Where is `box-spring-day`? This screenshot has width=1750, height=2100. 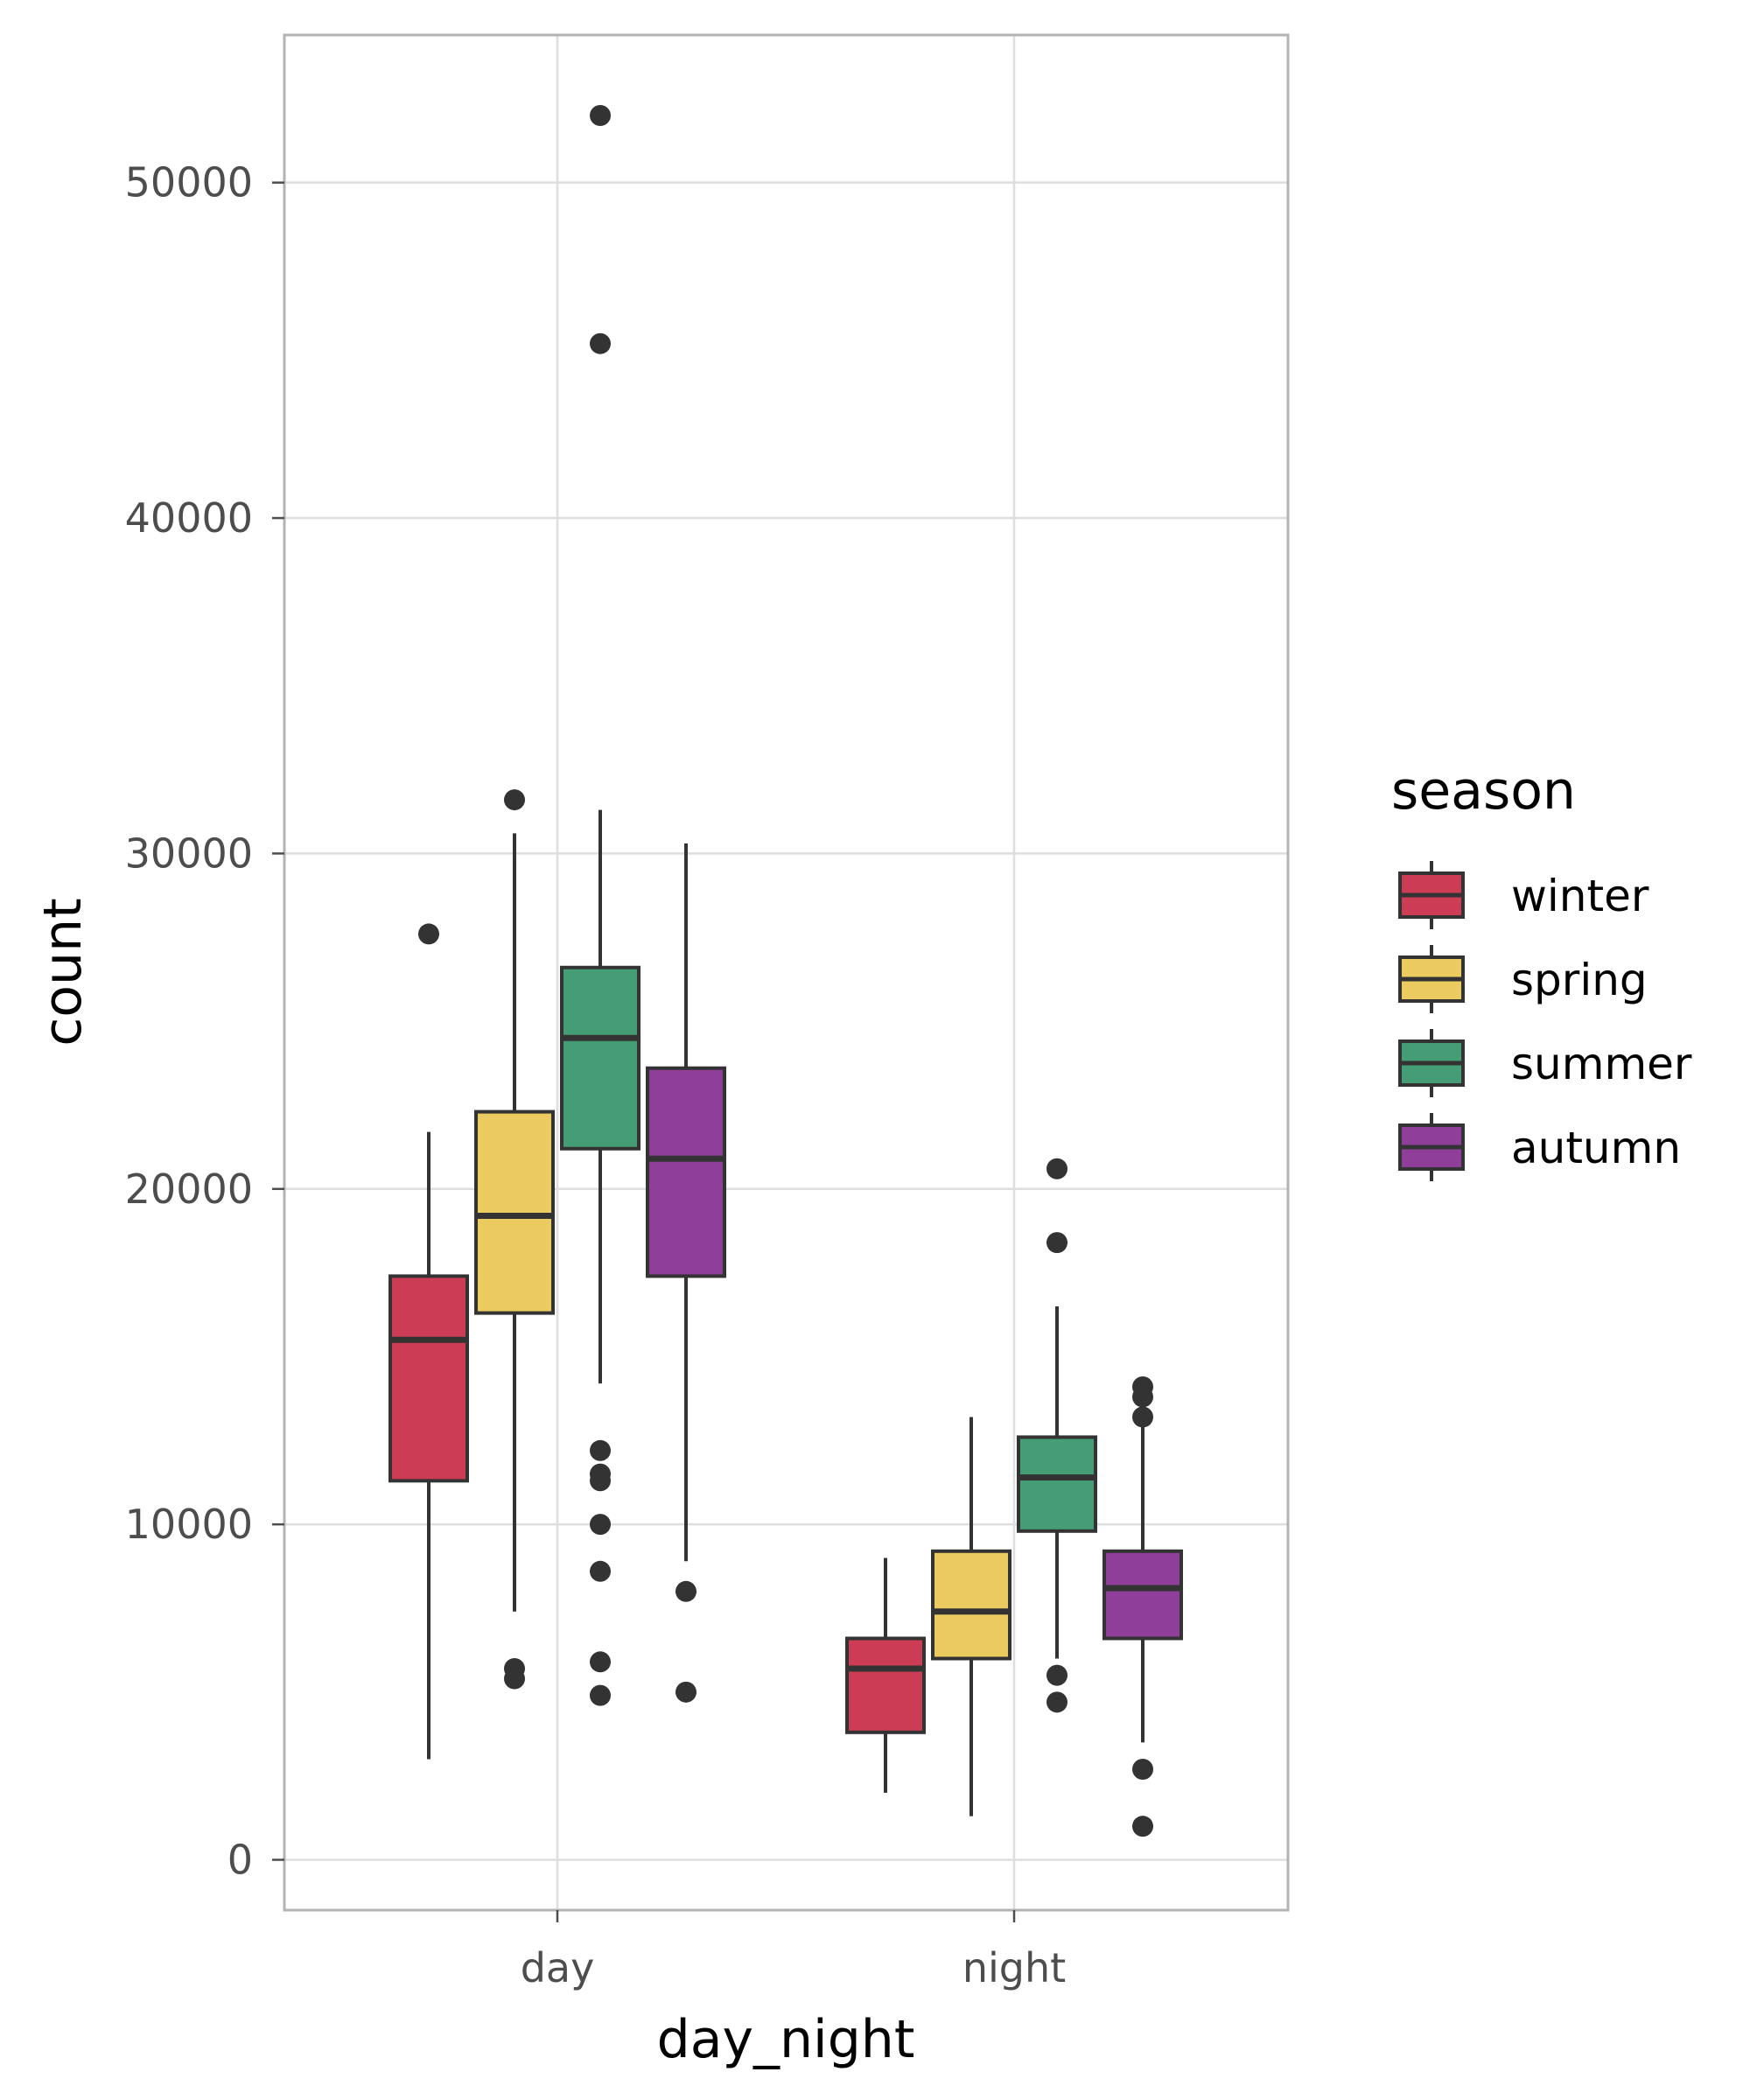 box-spring-day is located at coordinates (514, 1239).